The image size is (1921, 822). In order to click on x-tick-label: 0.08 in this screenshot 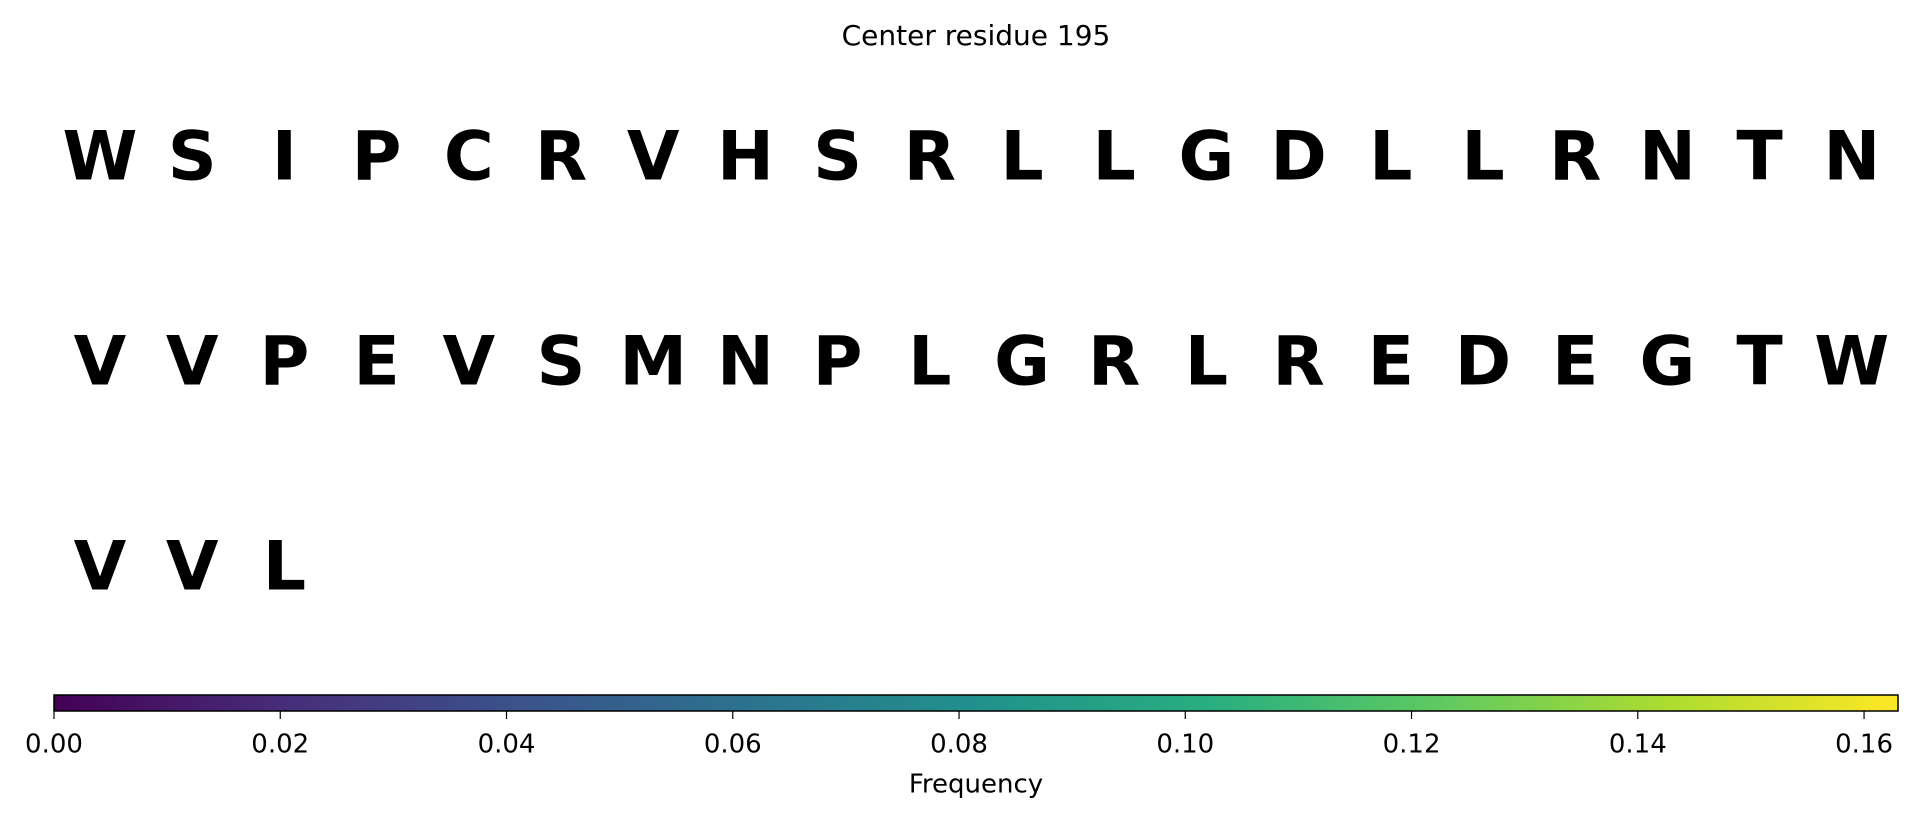, I will do `click(959, 745)`.